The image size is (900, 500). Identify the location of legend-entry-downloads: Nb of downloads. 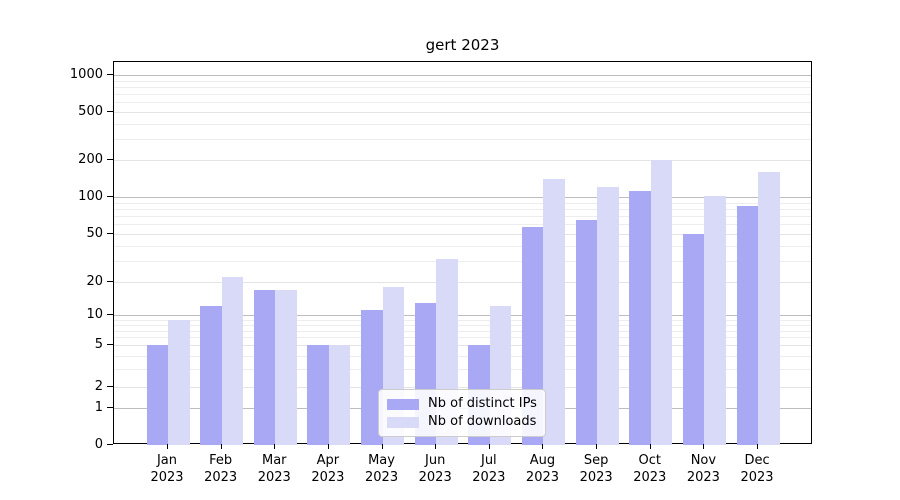
(462, 422).